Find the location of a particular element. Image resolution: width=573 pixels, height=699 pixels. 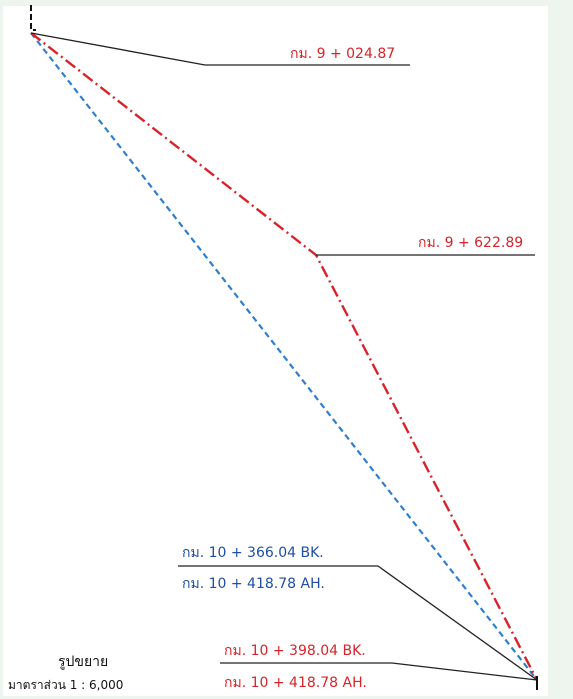

label-km-9-622: กม. 9 + 622.89 is located at coordinates (471, 243).